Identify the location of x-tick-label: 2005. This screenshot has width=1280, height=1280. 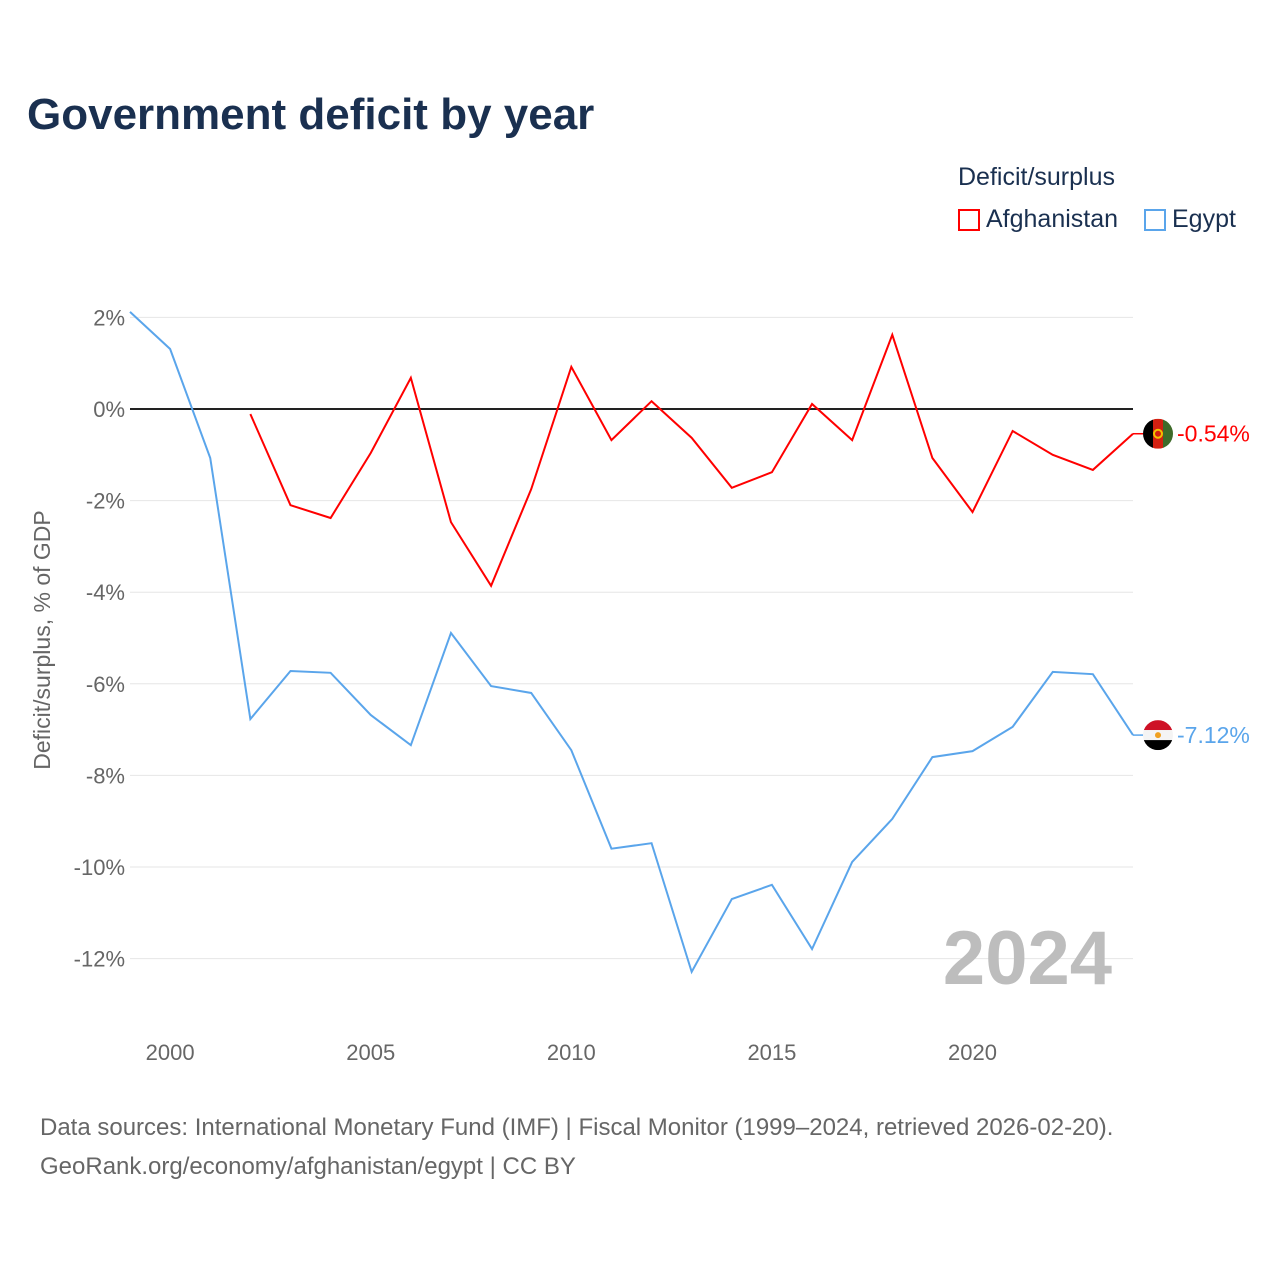
(370, 1052).